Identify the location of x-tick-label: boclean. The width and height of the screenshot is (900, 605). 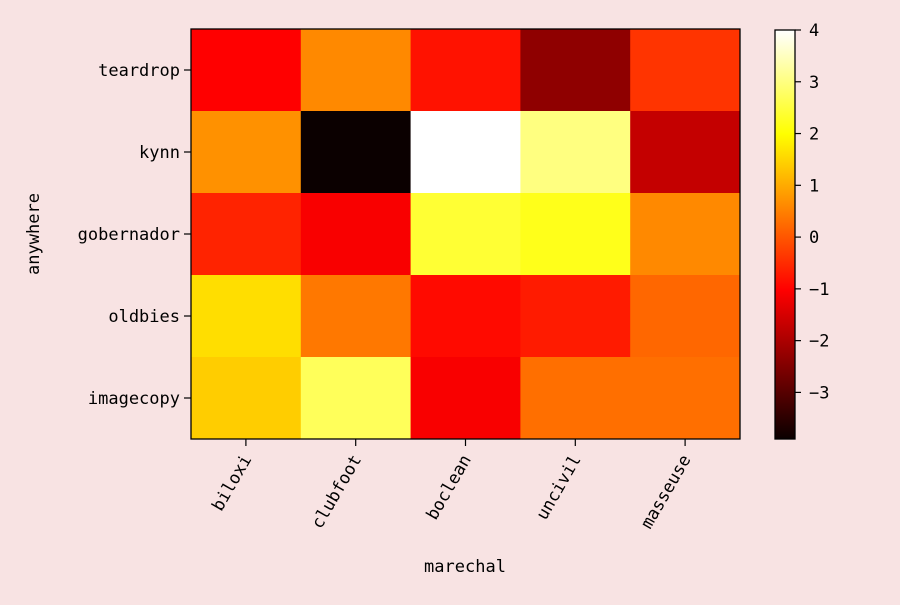
(449, 488).